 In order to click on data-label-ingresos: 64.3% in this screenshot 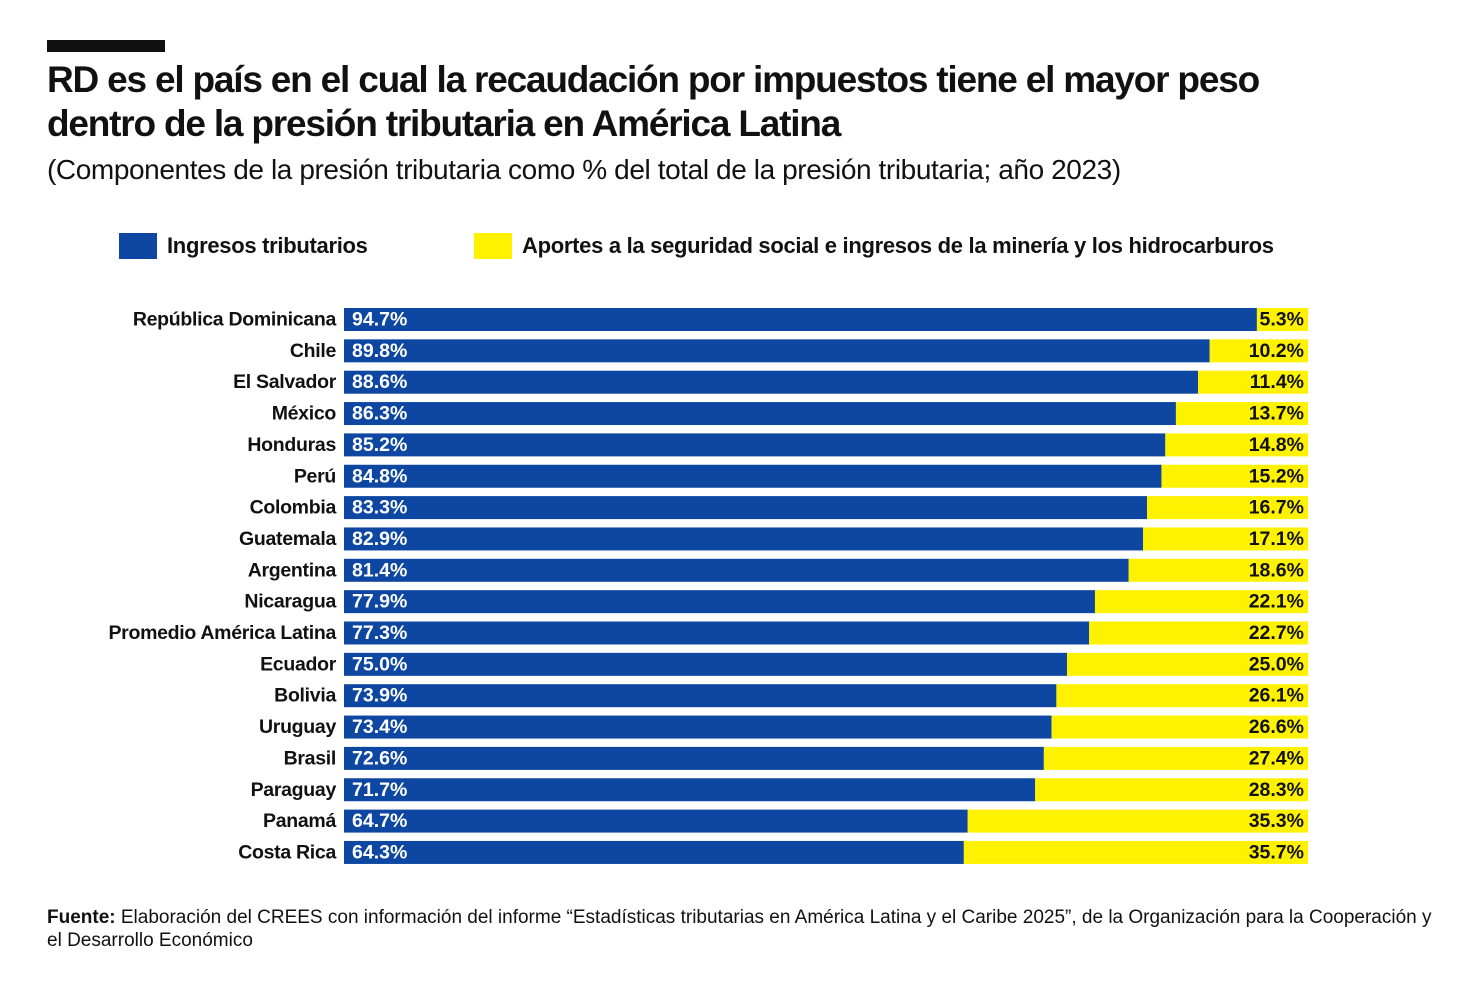, I will do `click(379, 852)`.